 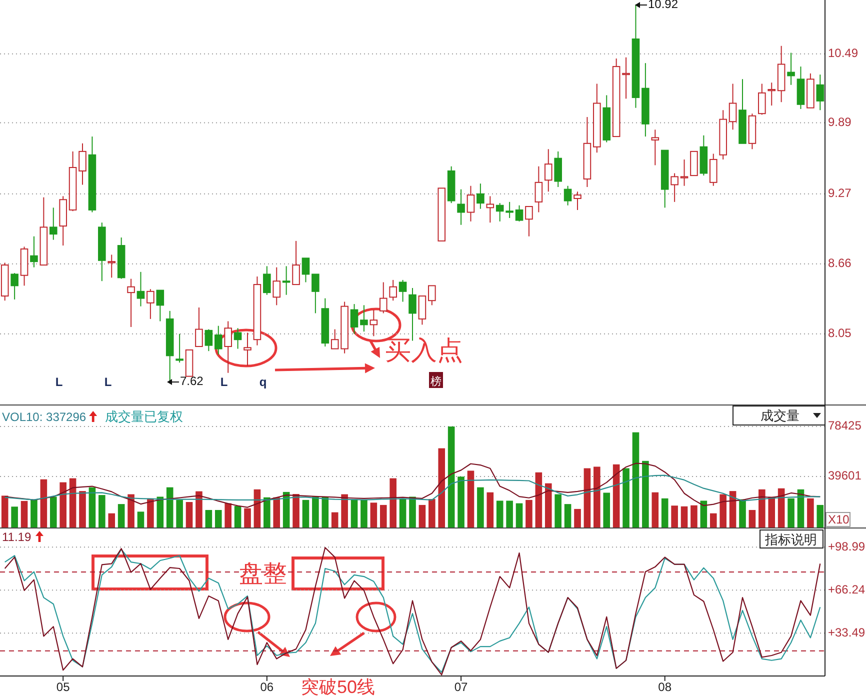 I want to click on annotation: 榜, so click(x=436, y=381).